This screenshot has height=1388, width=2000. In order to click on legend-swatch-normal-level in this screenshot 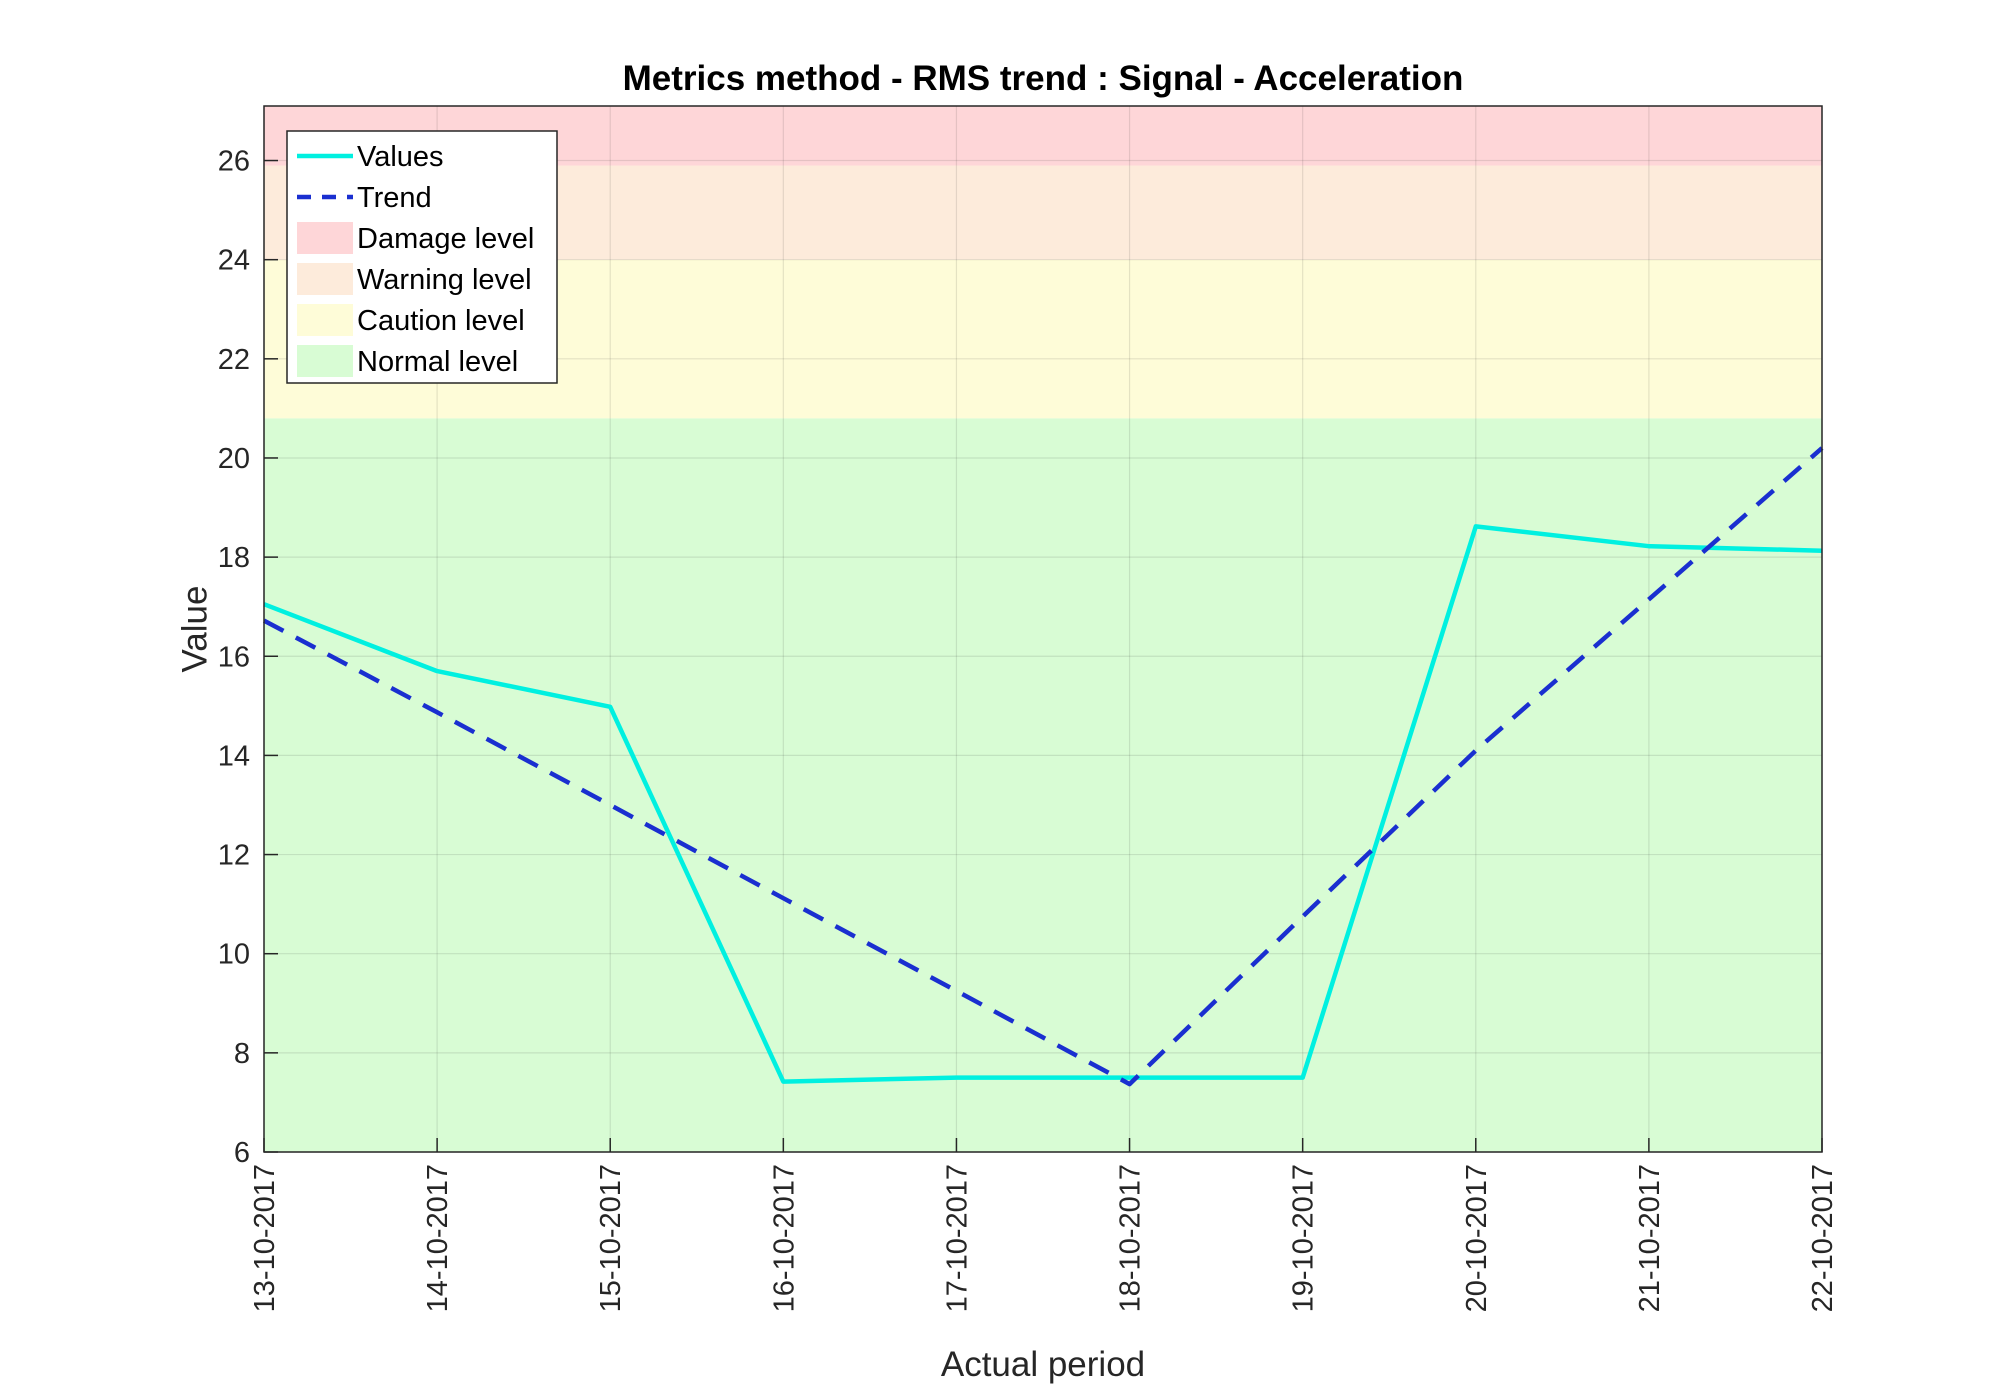, I will do `click(325, 361)`.